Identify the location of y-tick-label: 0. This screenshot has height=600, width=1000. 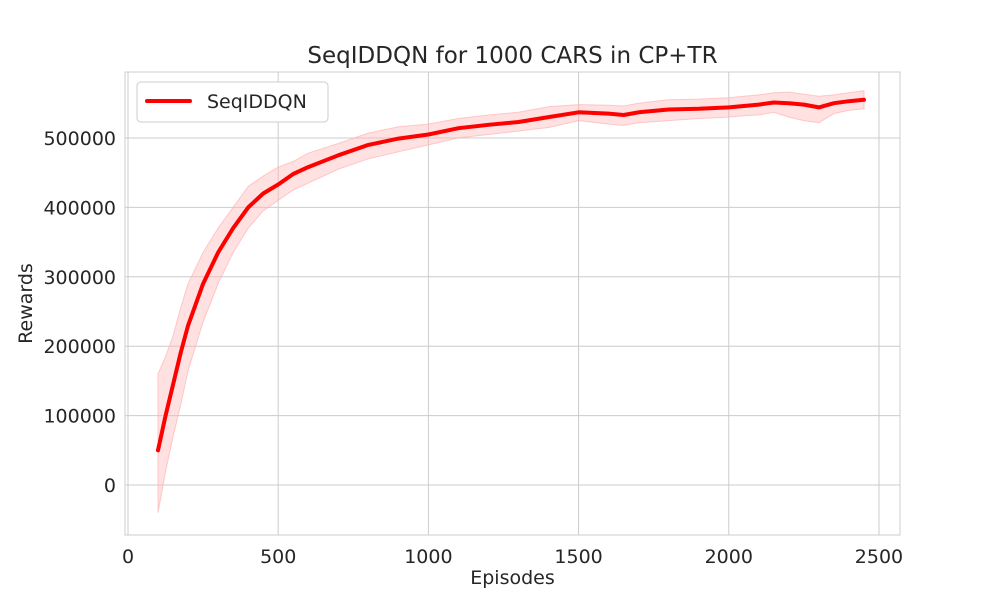
(110, 486).